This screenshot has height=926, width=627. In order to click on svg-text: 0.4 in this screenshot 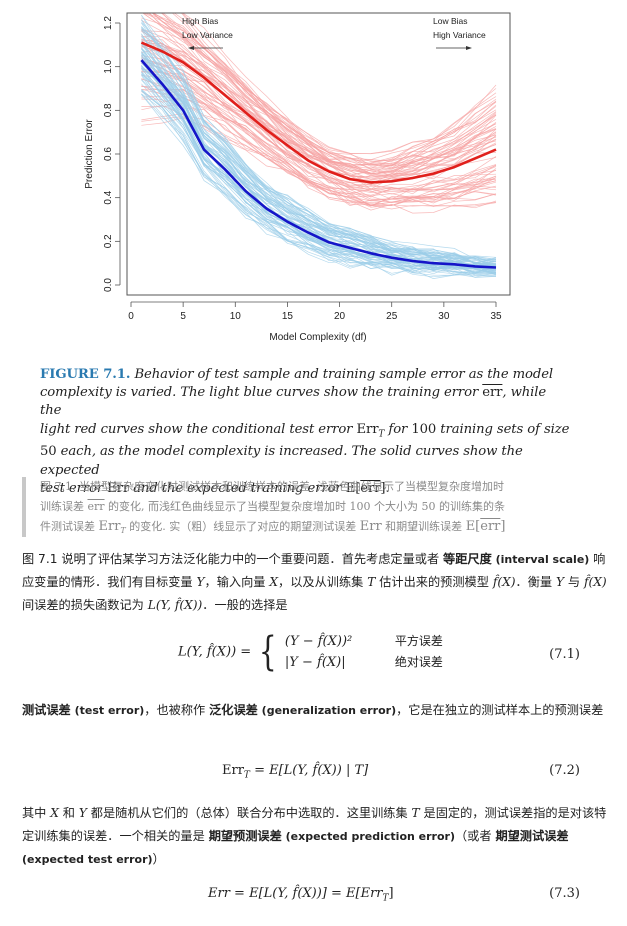, I will do `click(108, 197)`.